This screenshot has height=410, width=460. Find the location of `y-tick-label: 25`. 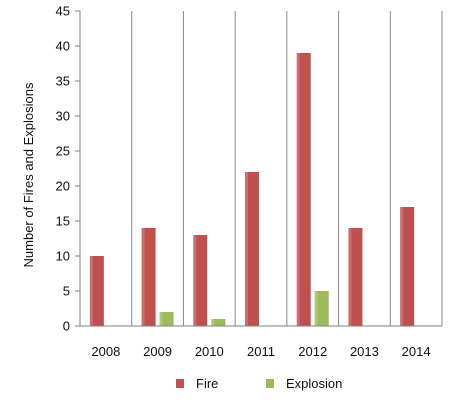

y-tick-label: 25 is located at coordinates (63, 151).